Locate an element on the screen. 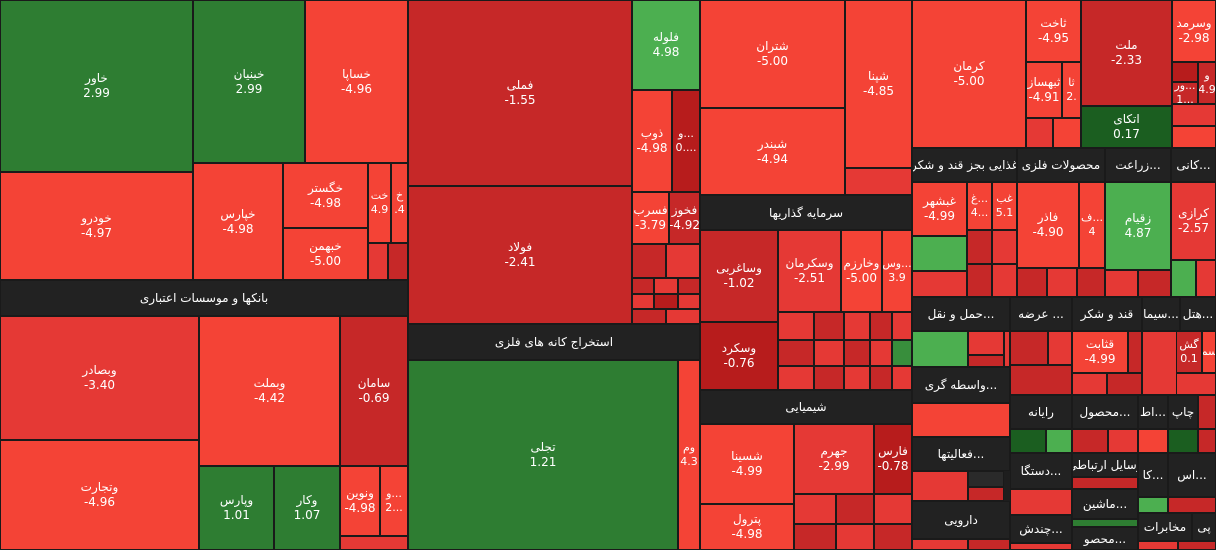 The width and height of the screenshot is (1216, 550). tile-vtejarat: وتجارت -4.96 is located at coordinates (99, 495).